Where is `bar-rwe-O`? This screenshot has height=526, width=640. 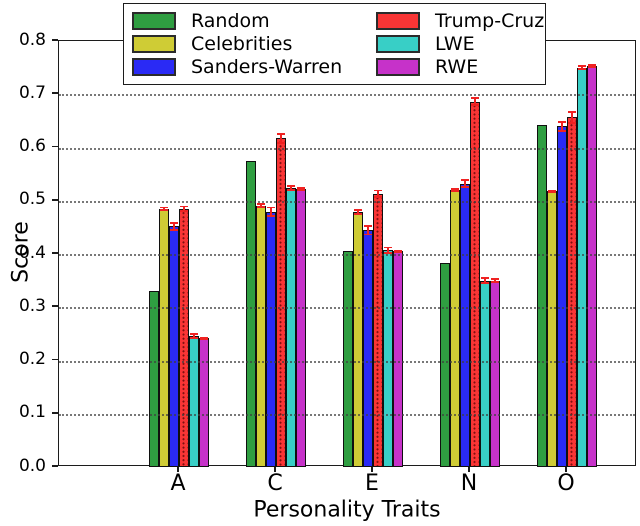 bar-rwe-O is located at coordinates (592, 266).